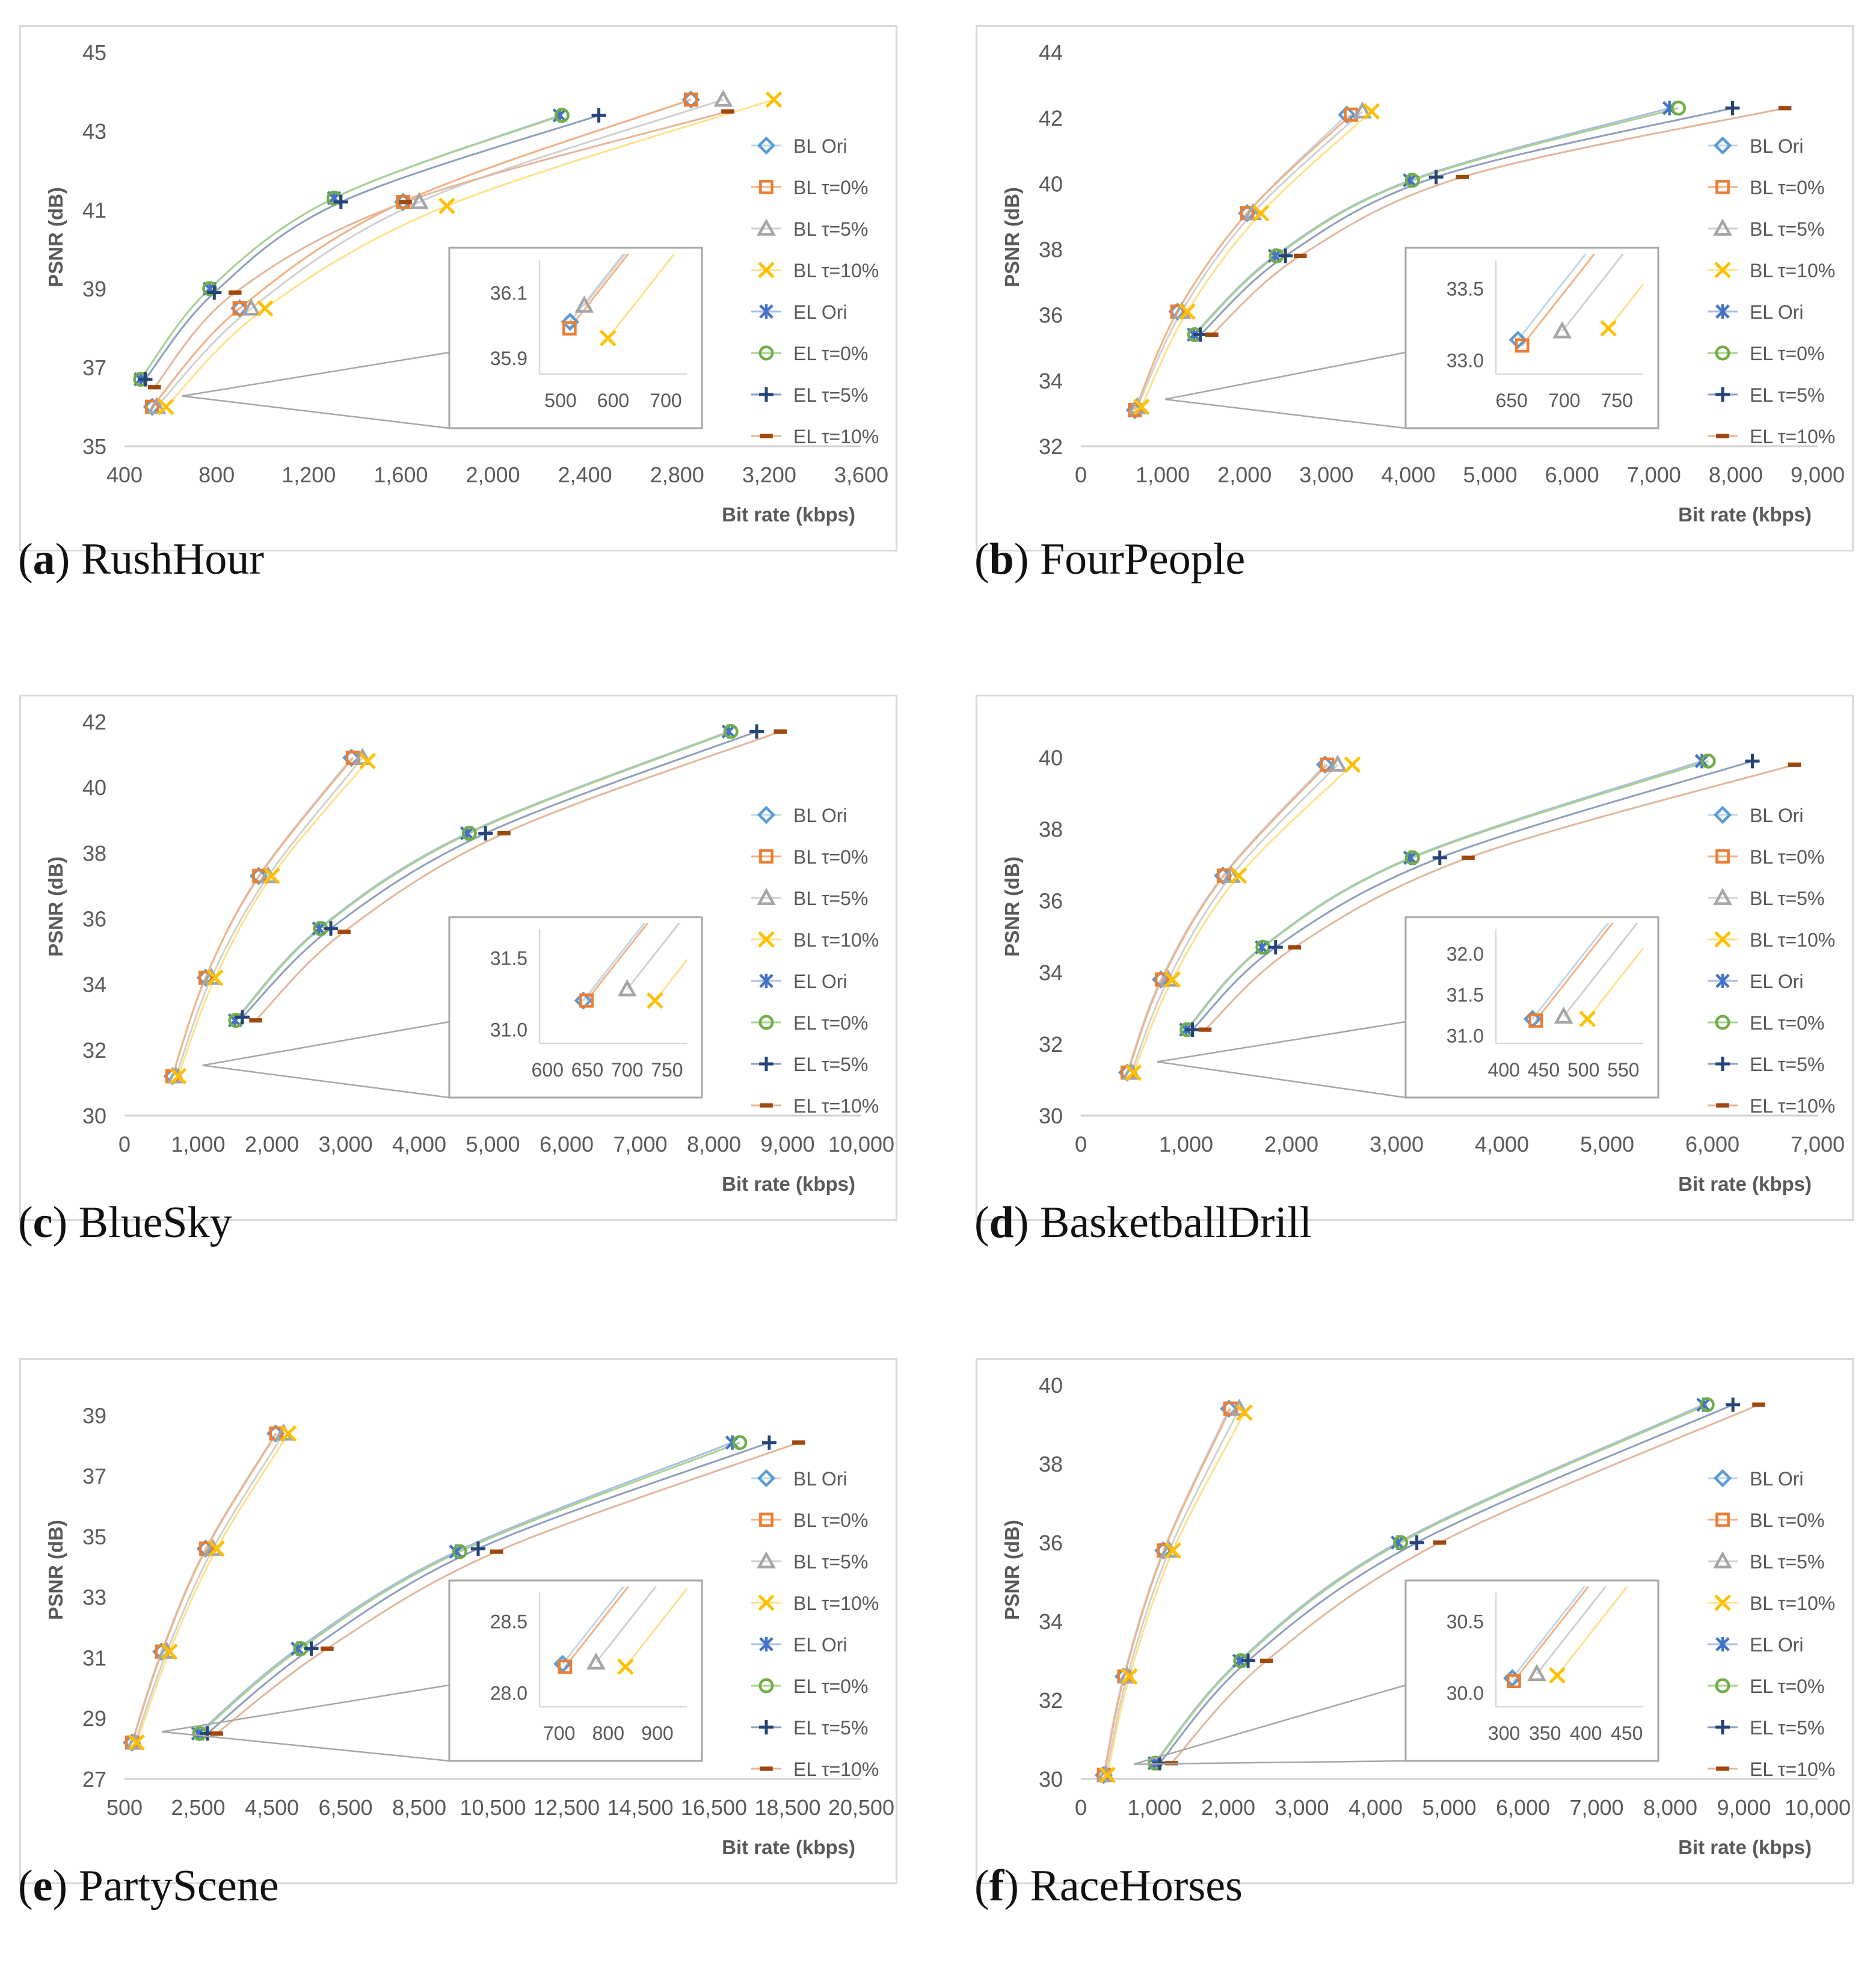 The image size is (1876, 1975). What do you see at coordinates (1531, 1670) in the screenshot?
I see `zoom-inset: 30.0 30.5 300 350 400 450` at bounding box center [1531, 1670].